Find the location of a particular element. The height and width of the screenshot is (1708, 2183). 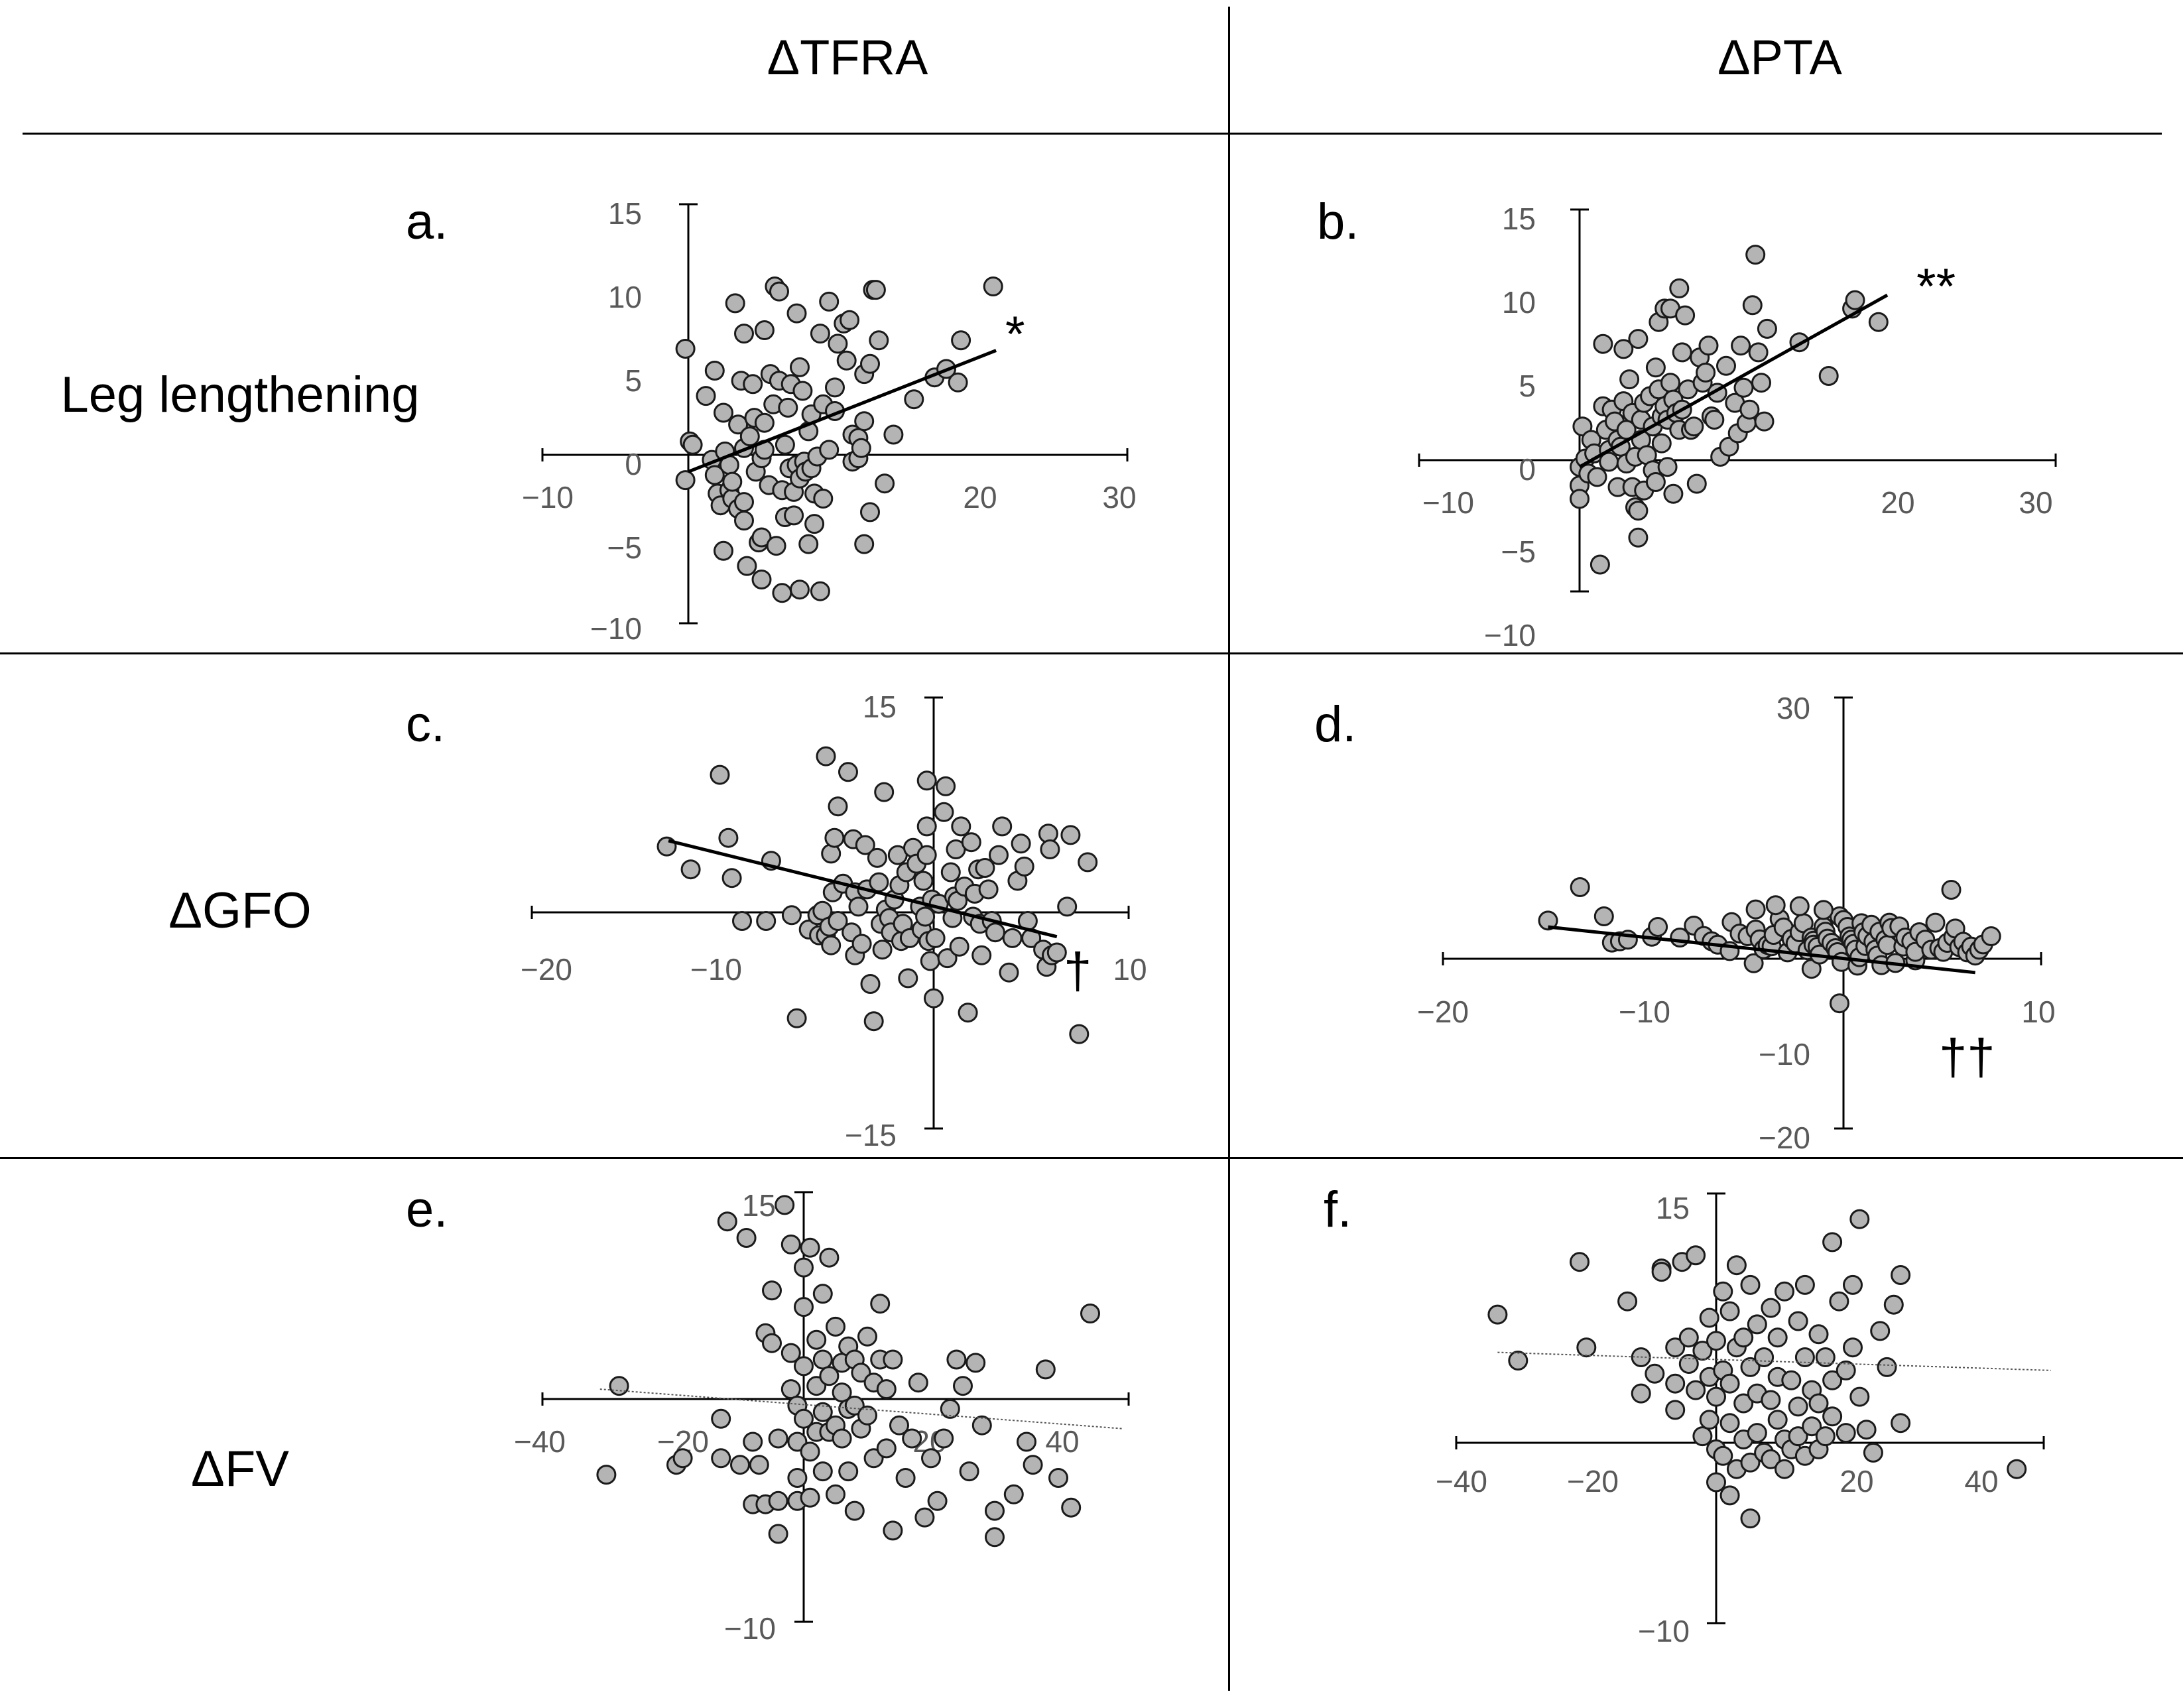

trend-line-d is located at coordinates (1761, 950).